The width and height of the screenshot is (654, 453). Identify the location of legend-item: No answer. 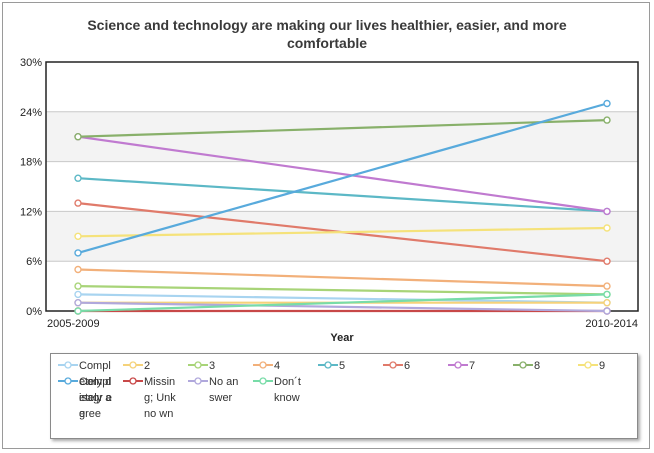
(215, 390).